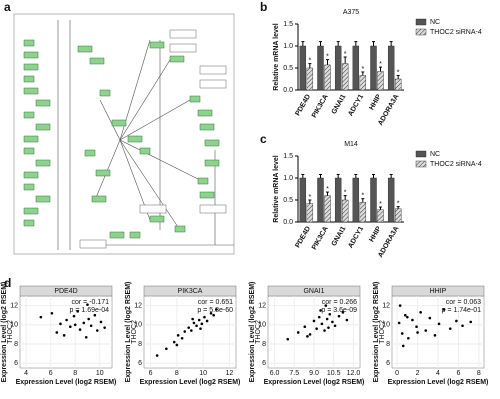 The image size is (500, 399). I want to click on y-tick-label: 12, so click(138, 305).